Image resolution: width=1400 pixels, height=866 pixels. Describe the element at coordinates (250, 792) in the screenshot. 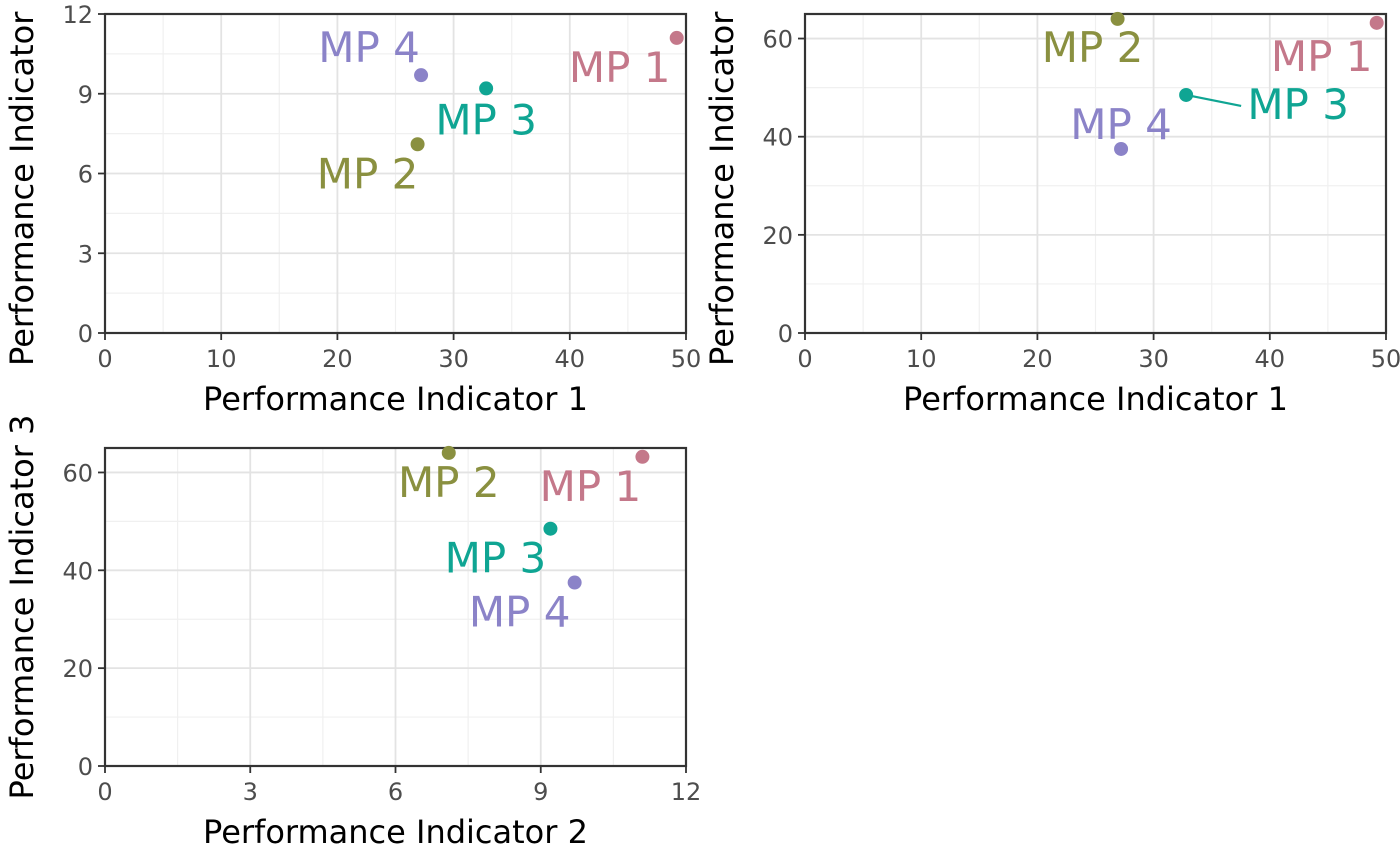

I see `x-tick-label: 3` at that location.